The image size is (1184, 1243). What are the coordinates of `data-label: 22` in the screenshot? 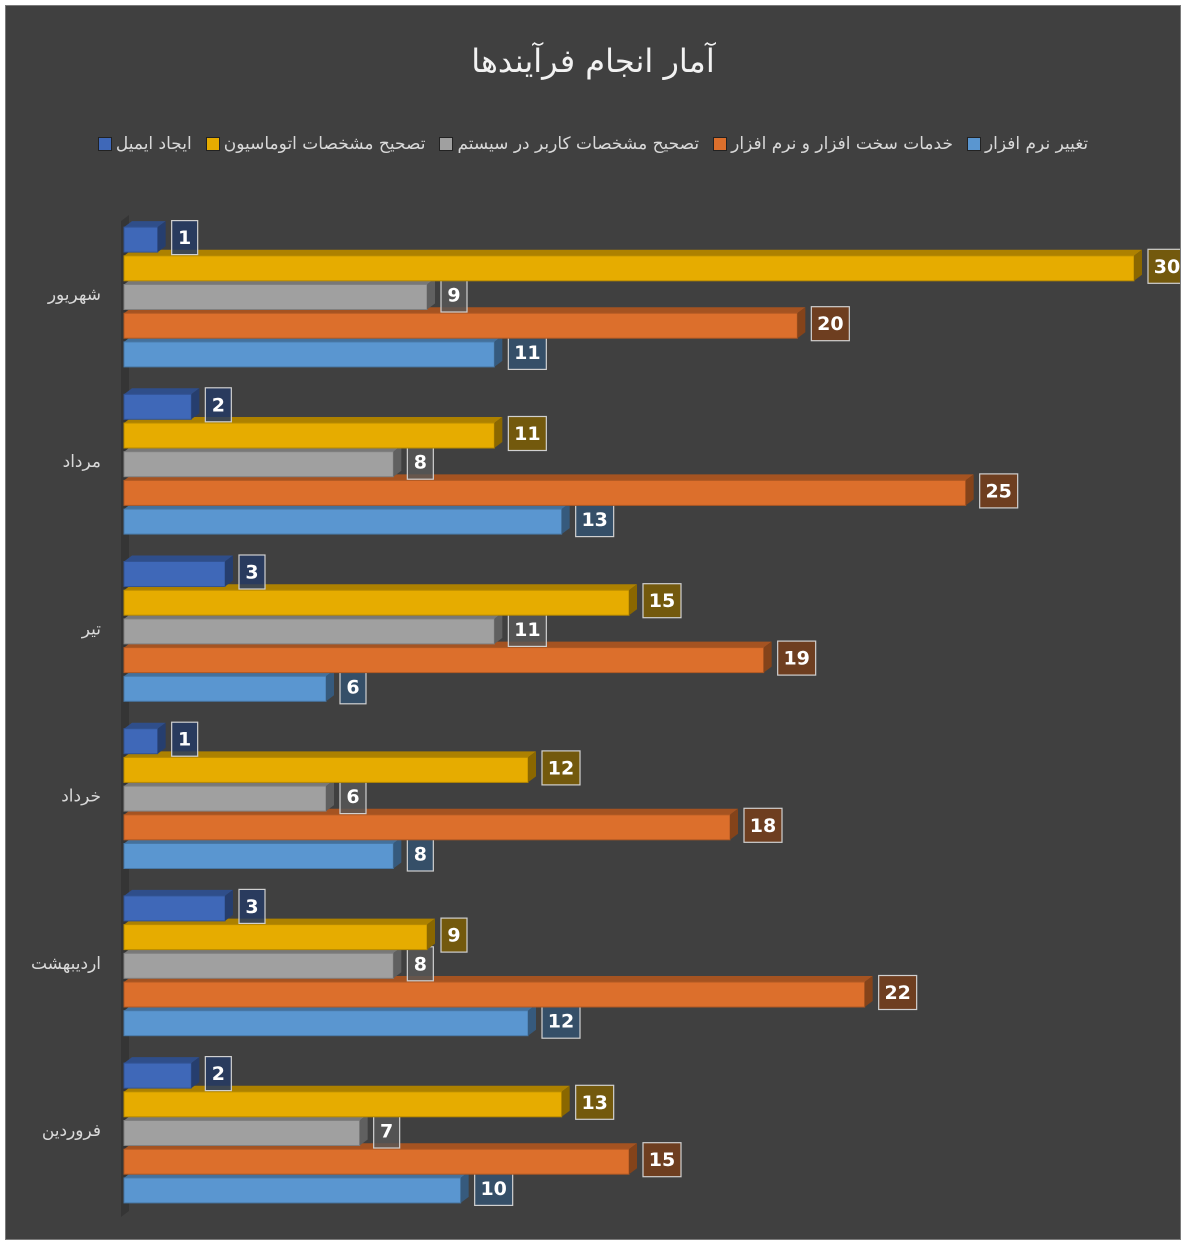 It's located at (897, 993).